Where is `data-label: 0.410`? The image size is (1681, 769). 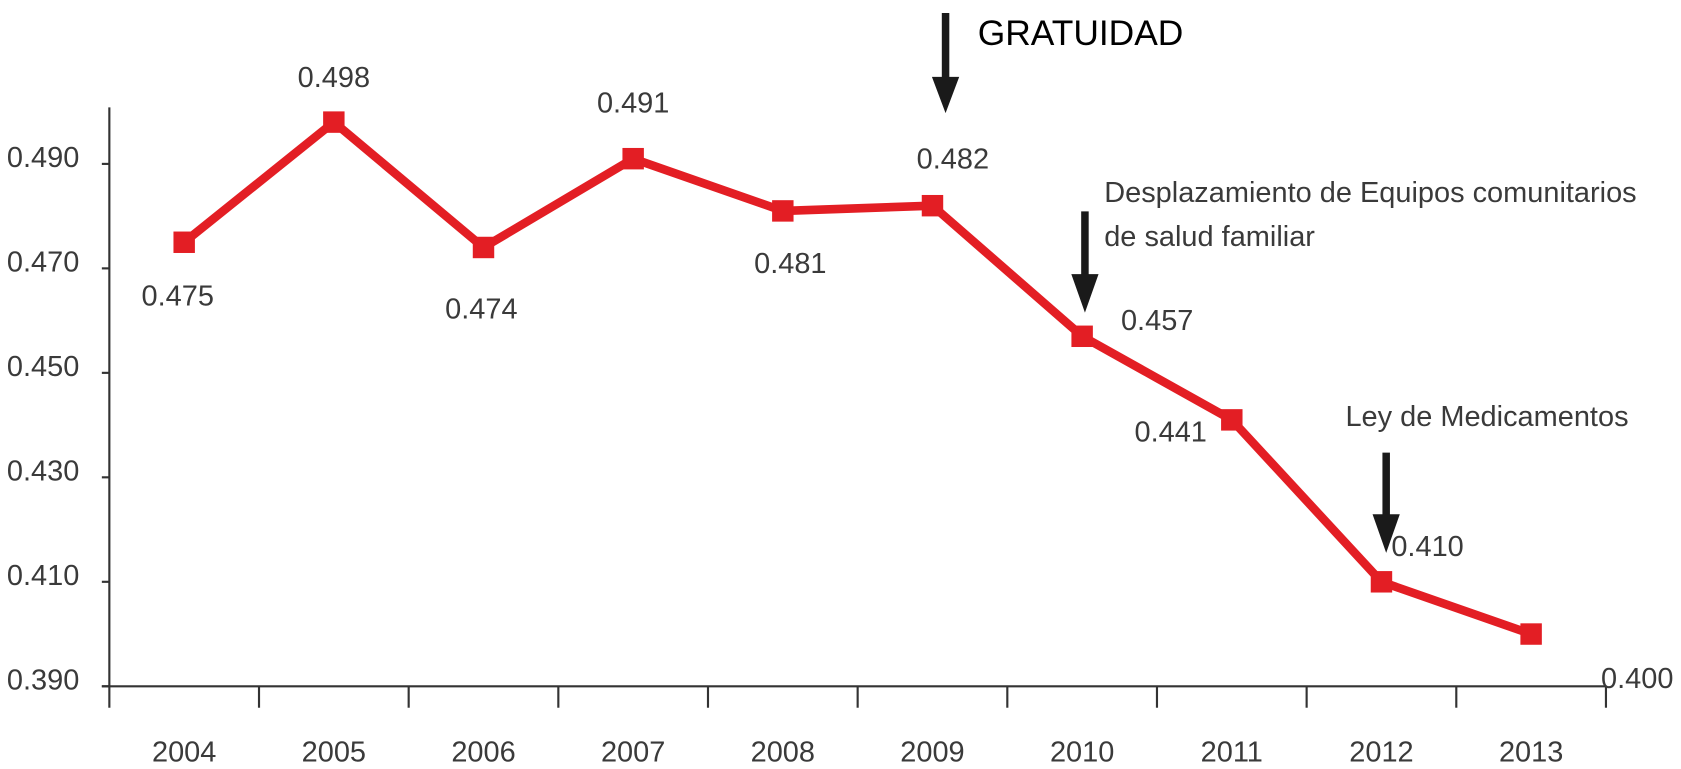 data-label: 0.410 is located at coordinates (1427, 547).